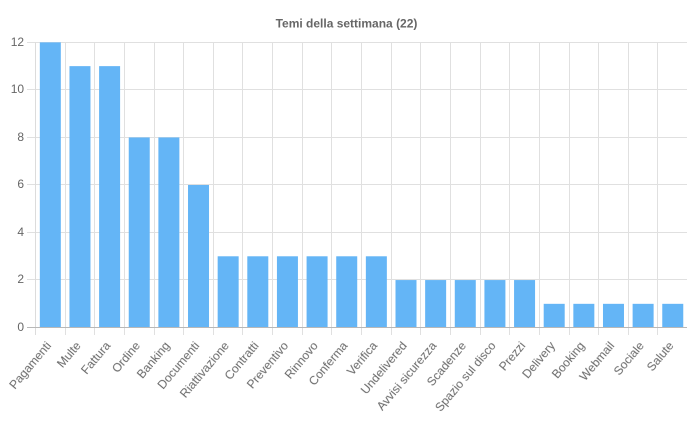  What do you see at coordinates (20, 137) in the screenshot?
I see `svg-text: 8` at bounding box center [20, 137].